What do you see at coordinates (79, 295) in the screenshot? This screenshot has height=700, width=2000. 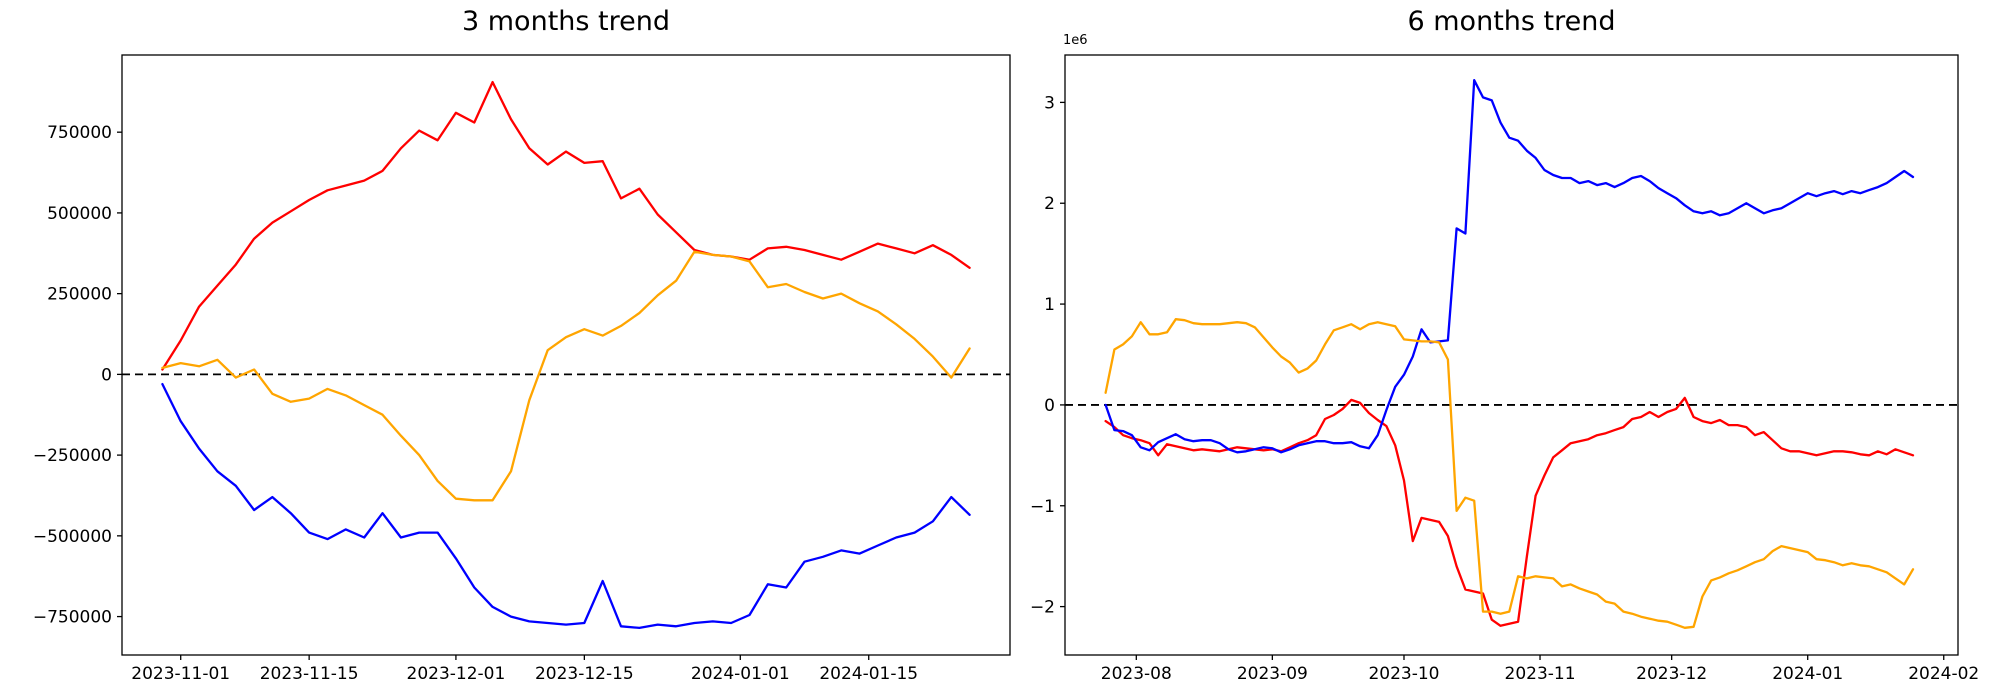 I see `y-tick-label: 250000` at bounding box center [79, 295].